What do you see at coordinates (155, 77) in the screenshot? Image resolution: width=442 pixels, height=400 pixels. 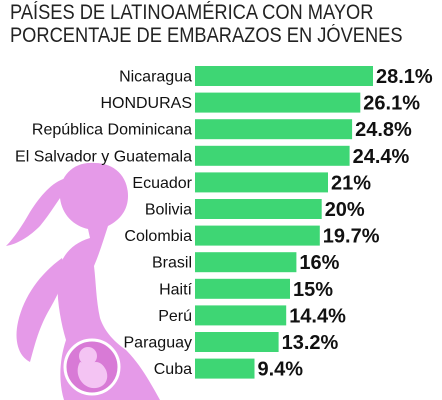 I see `category-label: Nicaragua` at bounding box center [155, 77].